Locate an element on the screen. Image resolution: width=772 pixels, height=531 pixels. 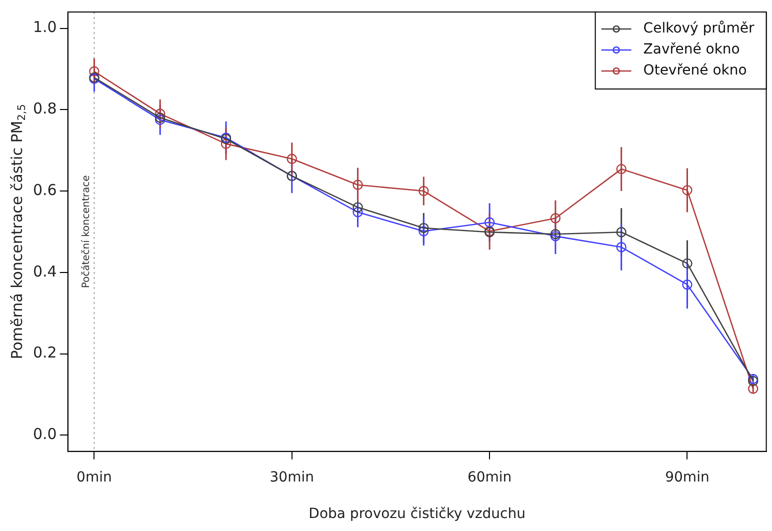
legend-label: Celkový průměr is located at coordinates (699, 28).